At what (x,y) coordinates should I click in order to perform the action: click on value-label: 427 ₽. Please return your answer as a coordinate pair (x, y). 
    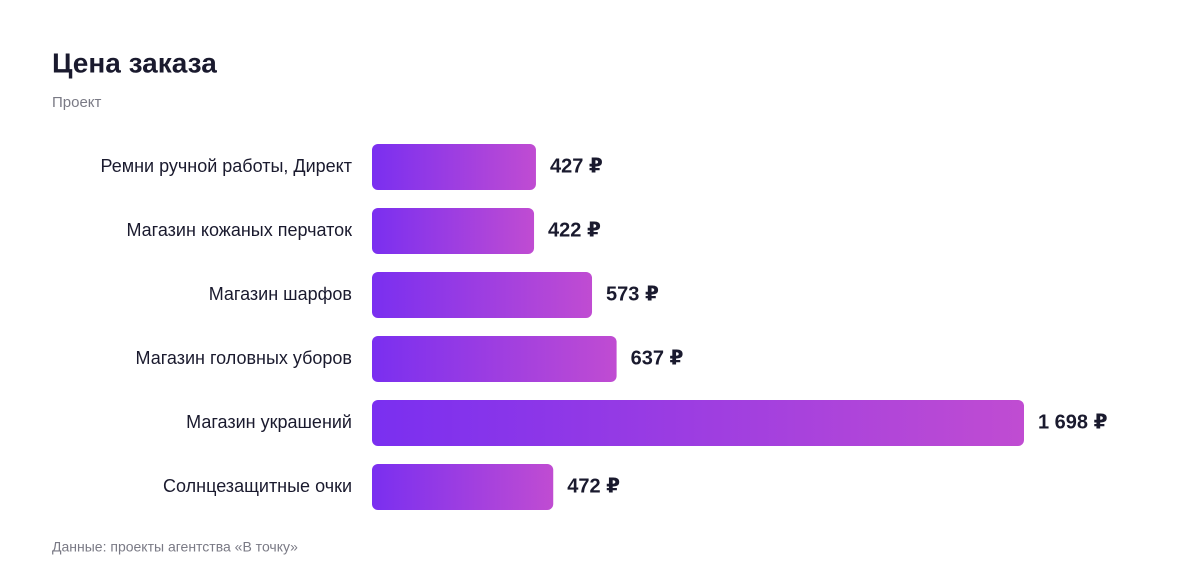
    Looking at the image, I should click on (576, 166).